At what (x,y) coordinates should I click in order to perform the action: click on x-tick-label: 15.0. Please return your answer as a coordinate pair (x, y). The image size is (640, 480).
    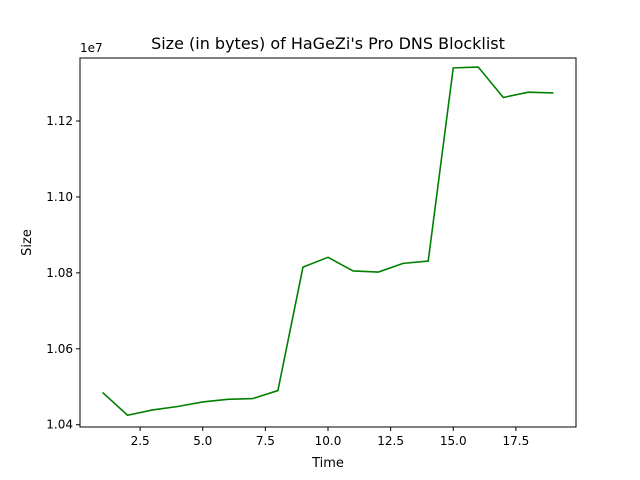
    Looking at the image, I should click on (453, 441).